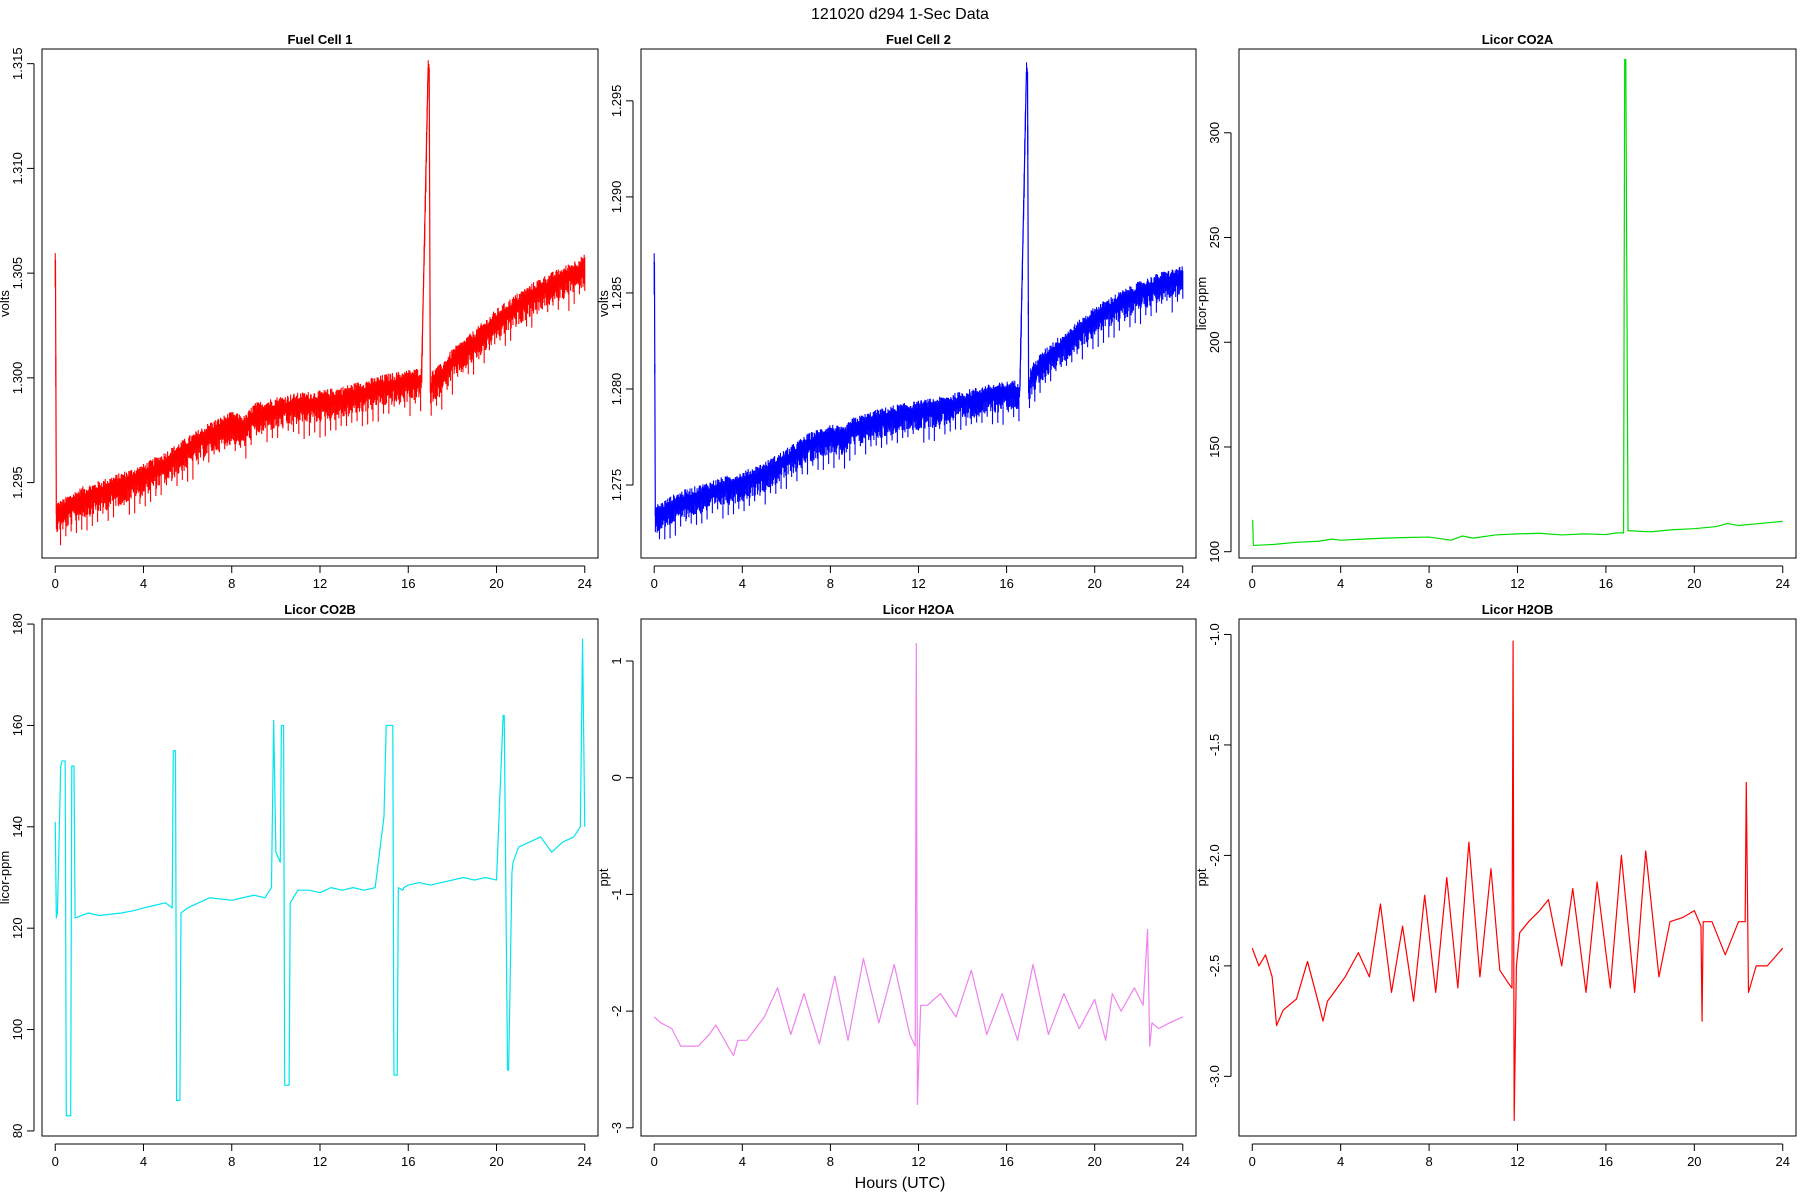 This screenshot has width=1800, height=1200. Describe the element at coordinates (6, 877) in the screenshot. I see `y-axis-label: licor-ppm` at that location.